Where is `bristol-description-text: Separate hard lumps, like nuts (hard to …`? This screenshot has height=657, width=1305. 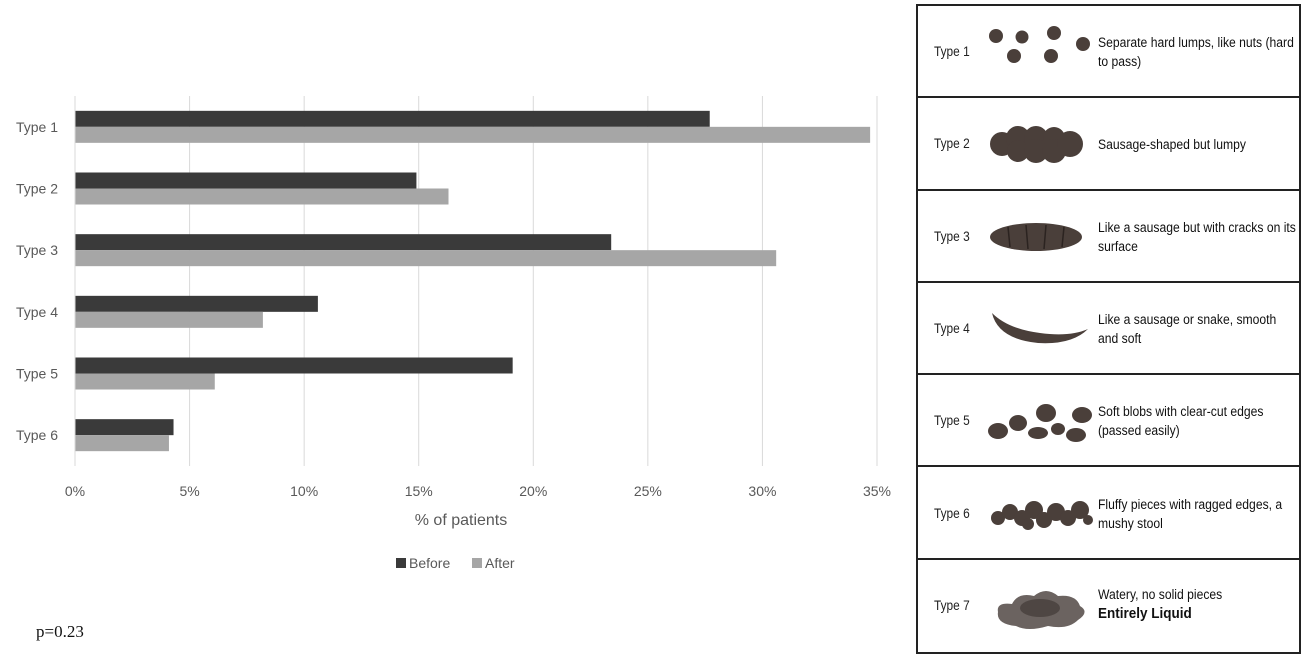
bristol-description-text: Separate hard lumps, like nuts (hard to … is located at coordinates (1196, 52).